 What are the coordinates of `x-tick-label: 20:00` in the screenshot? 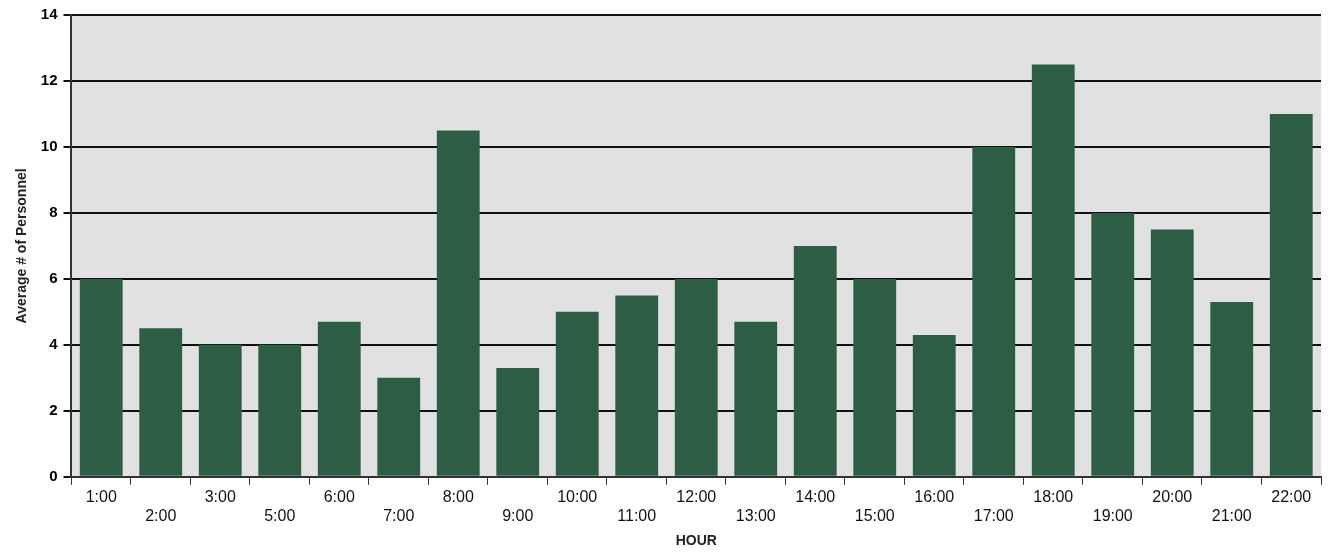 It's located at (1172, 496).